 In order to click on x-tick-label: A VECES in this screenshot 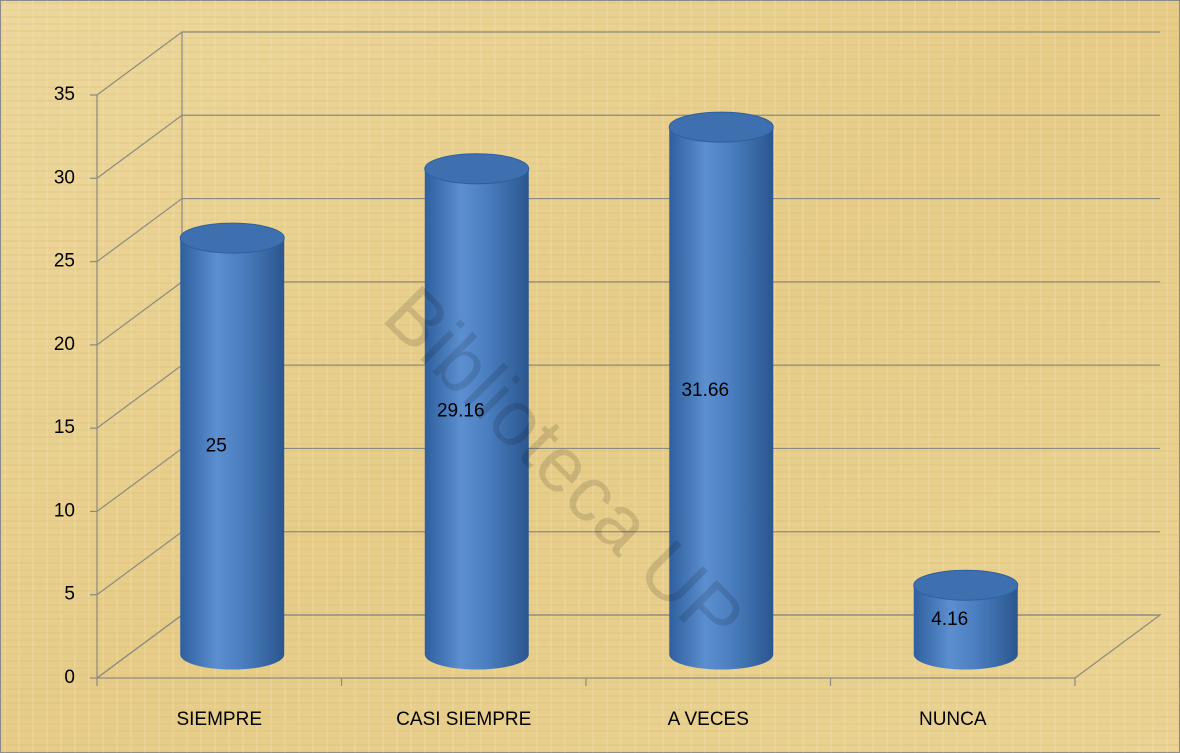, I will do `click(708, 719)`.